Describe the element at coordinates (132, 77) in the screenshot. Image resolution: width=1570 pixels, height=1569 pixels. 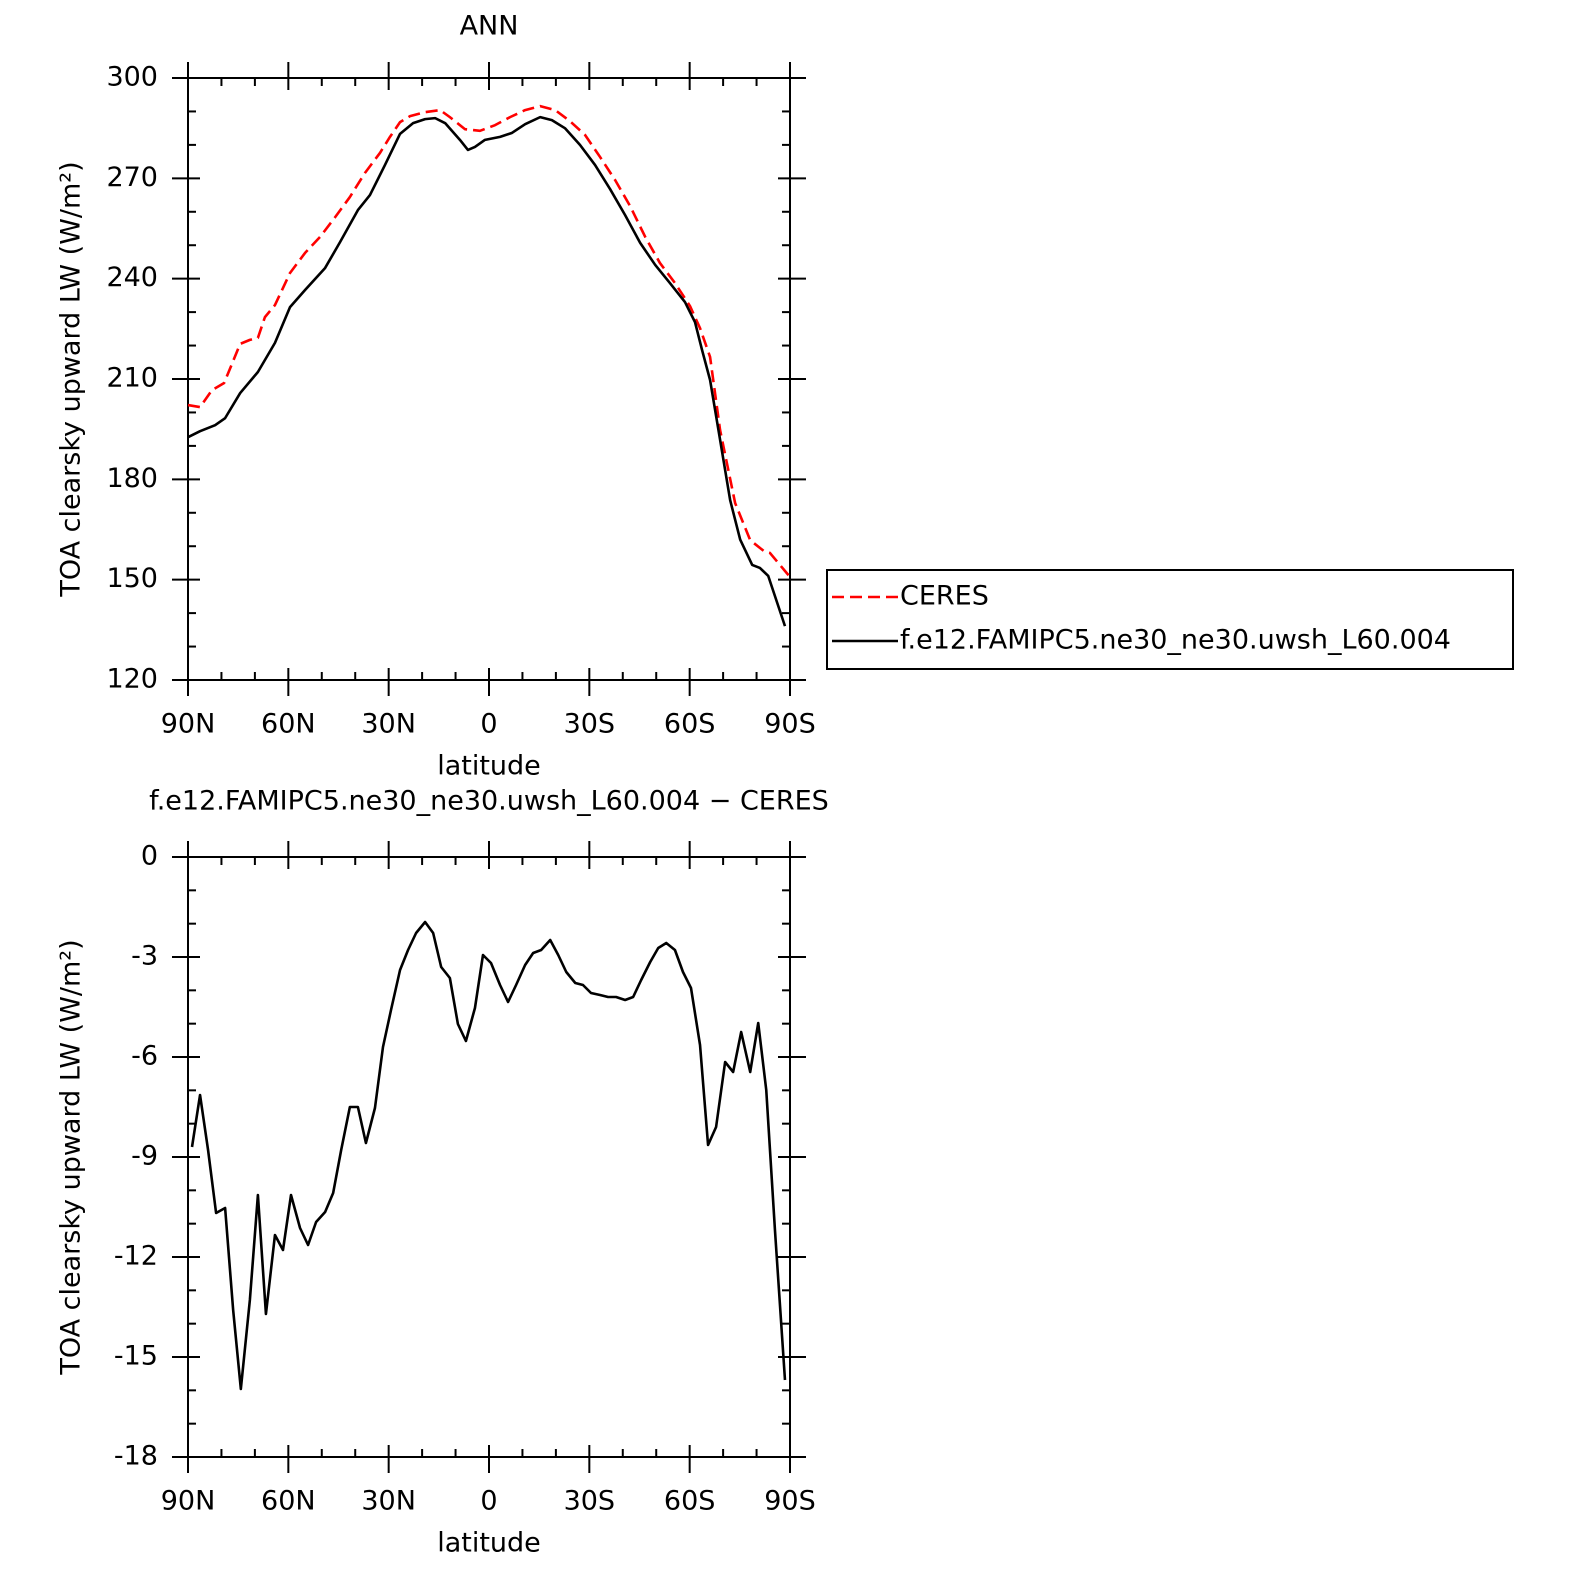
I see `y-tick-label: 300` at that location.